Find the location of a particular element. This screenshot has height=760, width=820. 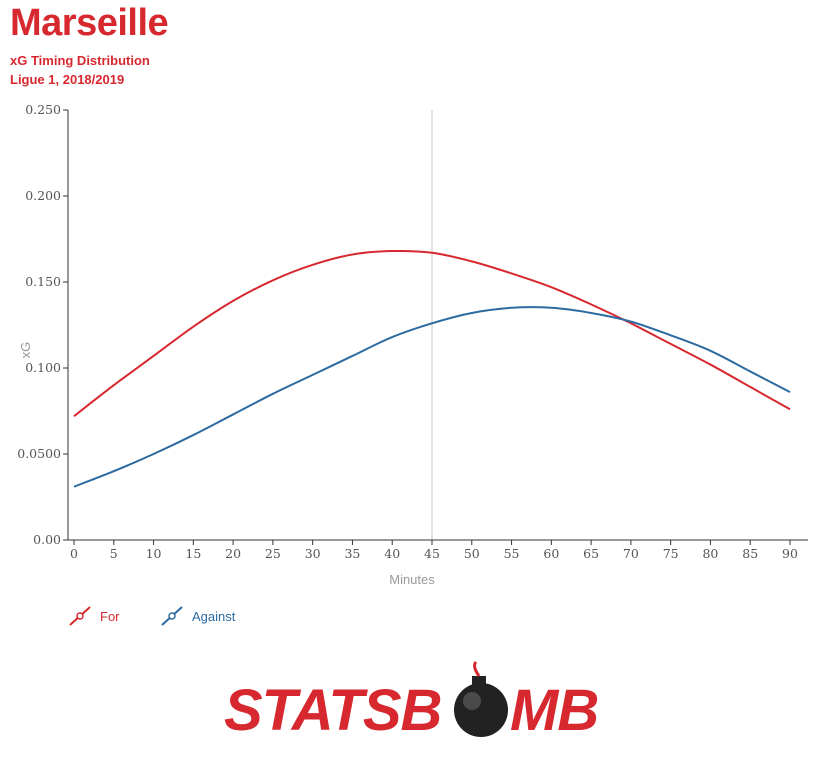

x-tick-label: 80 is located at coordinates (710, 553).